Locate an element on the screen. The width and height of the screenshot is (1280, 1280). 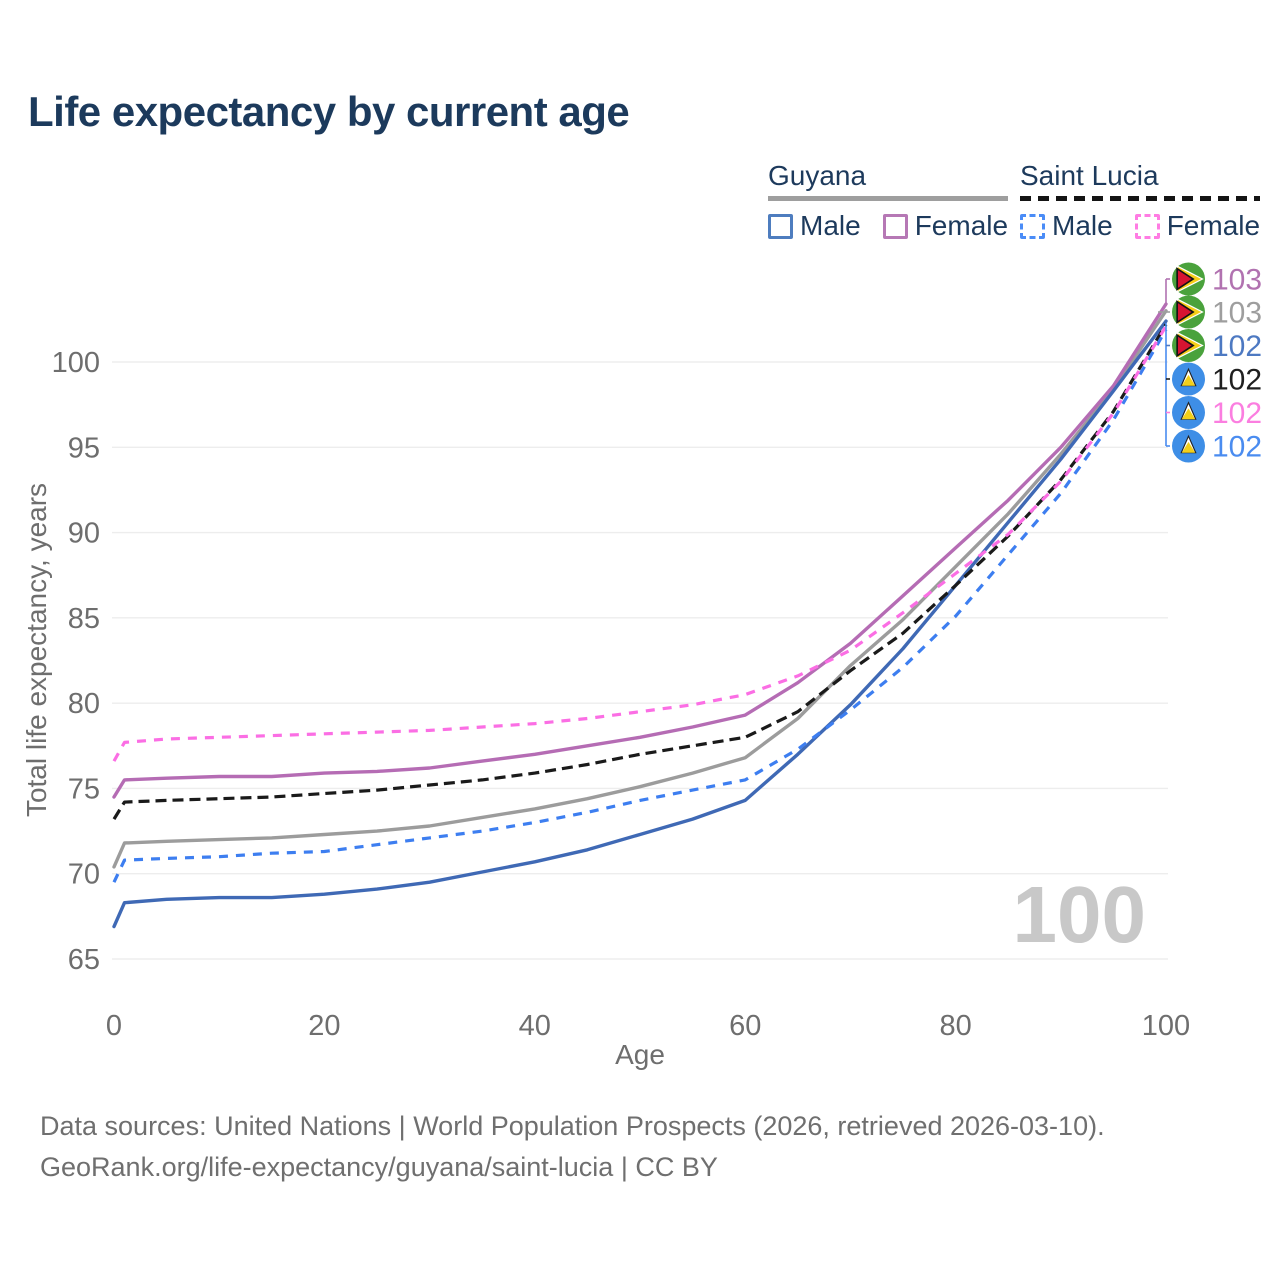
legend-item-guyana-female: Female is located at coordinates (945, 226).